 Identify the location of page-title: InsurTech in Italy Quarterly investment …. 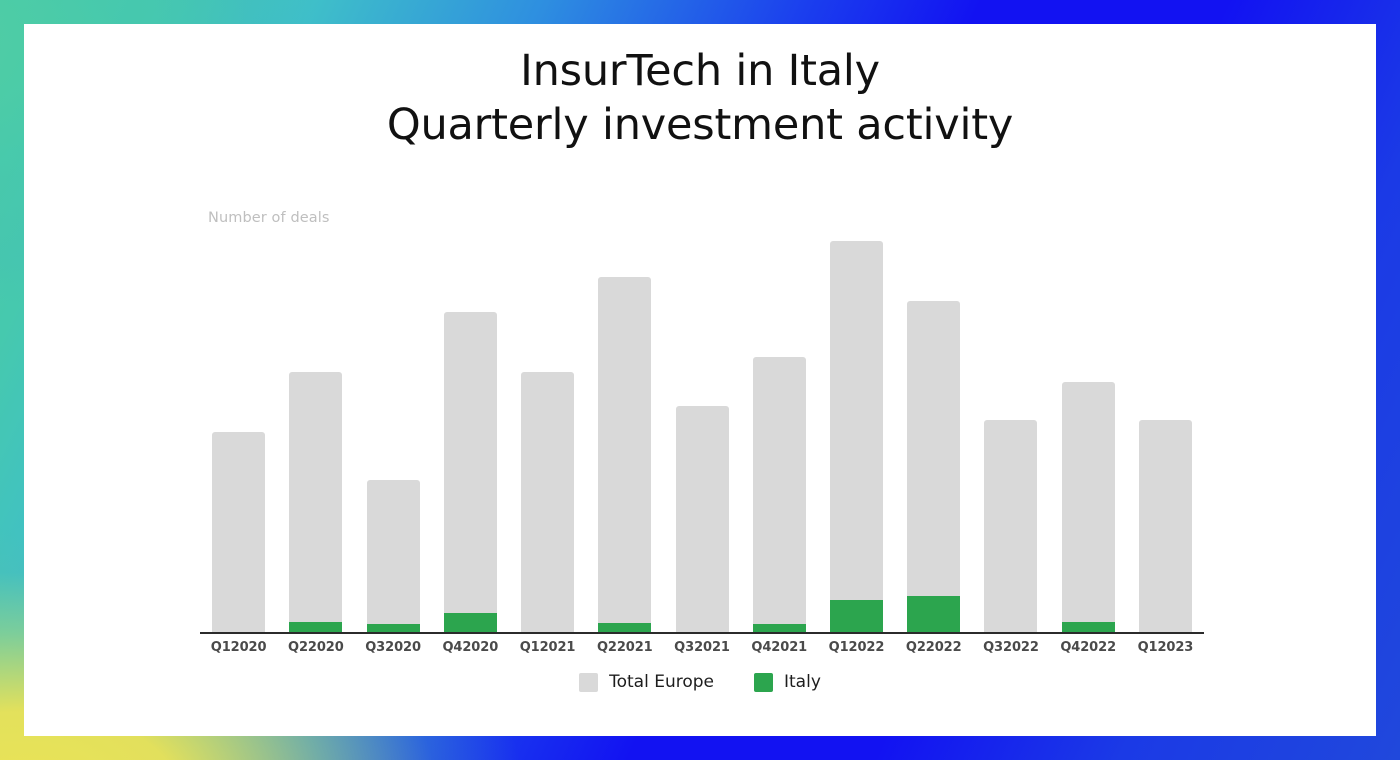
(700, 98).